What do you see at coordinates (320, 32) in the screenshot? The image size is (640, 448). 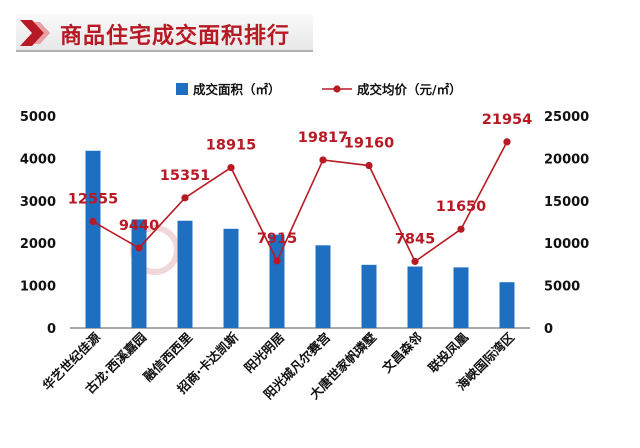 I see `slide-header: 商品住宅成交面积排行` at bounding box center [320, 32].